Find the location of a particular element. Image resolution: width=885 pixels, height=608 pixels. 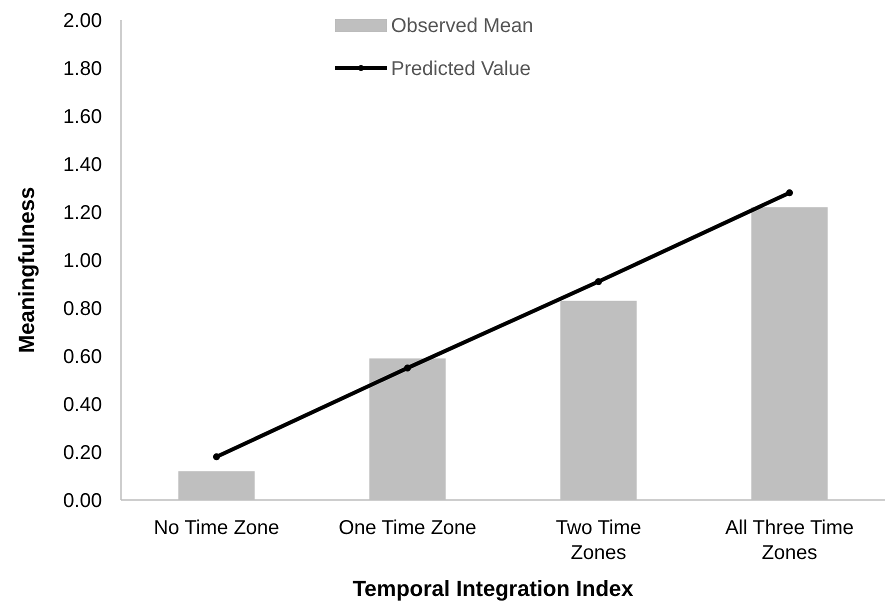

y-tick-label: 0.40 is located at coordinates (82, 405).